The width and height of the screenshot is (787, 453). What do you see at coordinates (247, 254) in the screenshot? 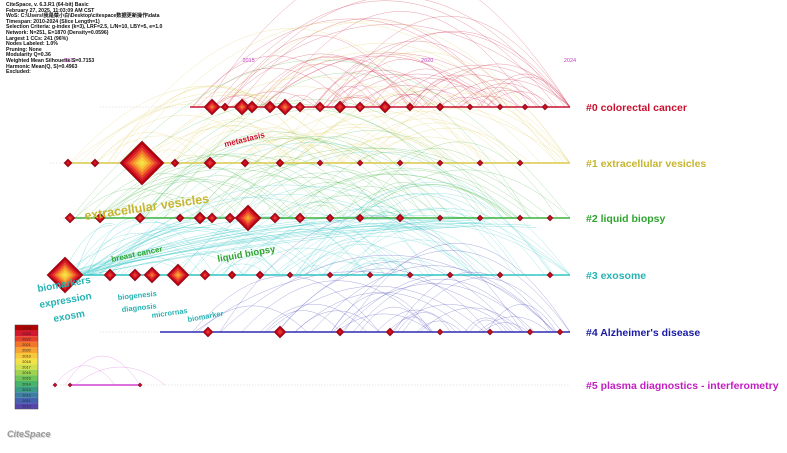
I see `keyword-label: liquid biopsy` at bounding box center [247, 254].